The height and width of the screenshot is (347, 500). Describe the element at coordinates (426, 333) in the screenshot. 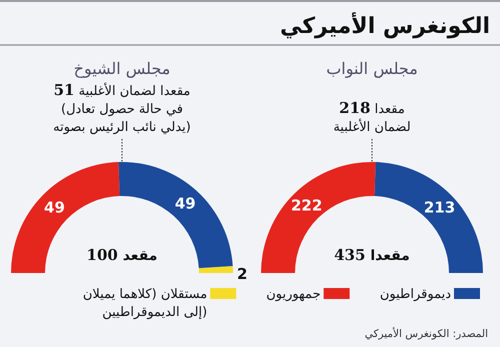

I see `text: المصدر: الكونغرس الأميركي` at that location.